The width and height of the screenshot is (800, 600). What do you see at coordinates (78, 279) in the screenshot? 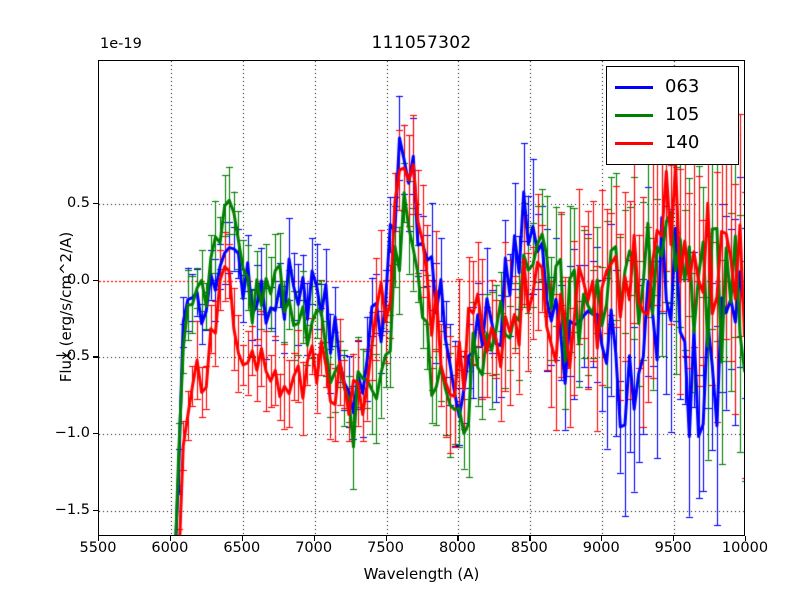
I see `y-tick-label: 0.0` at bounding box center [78, 279].